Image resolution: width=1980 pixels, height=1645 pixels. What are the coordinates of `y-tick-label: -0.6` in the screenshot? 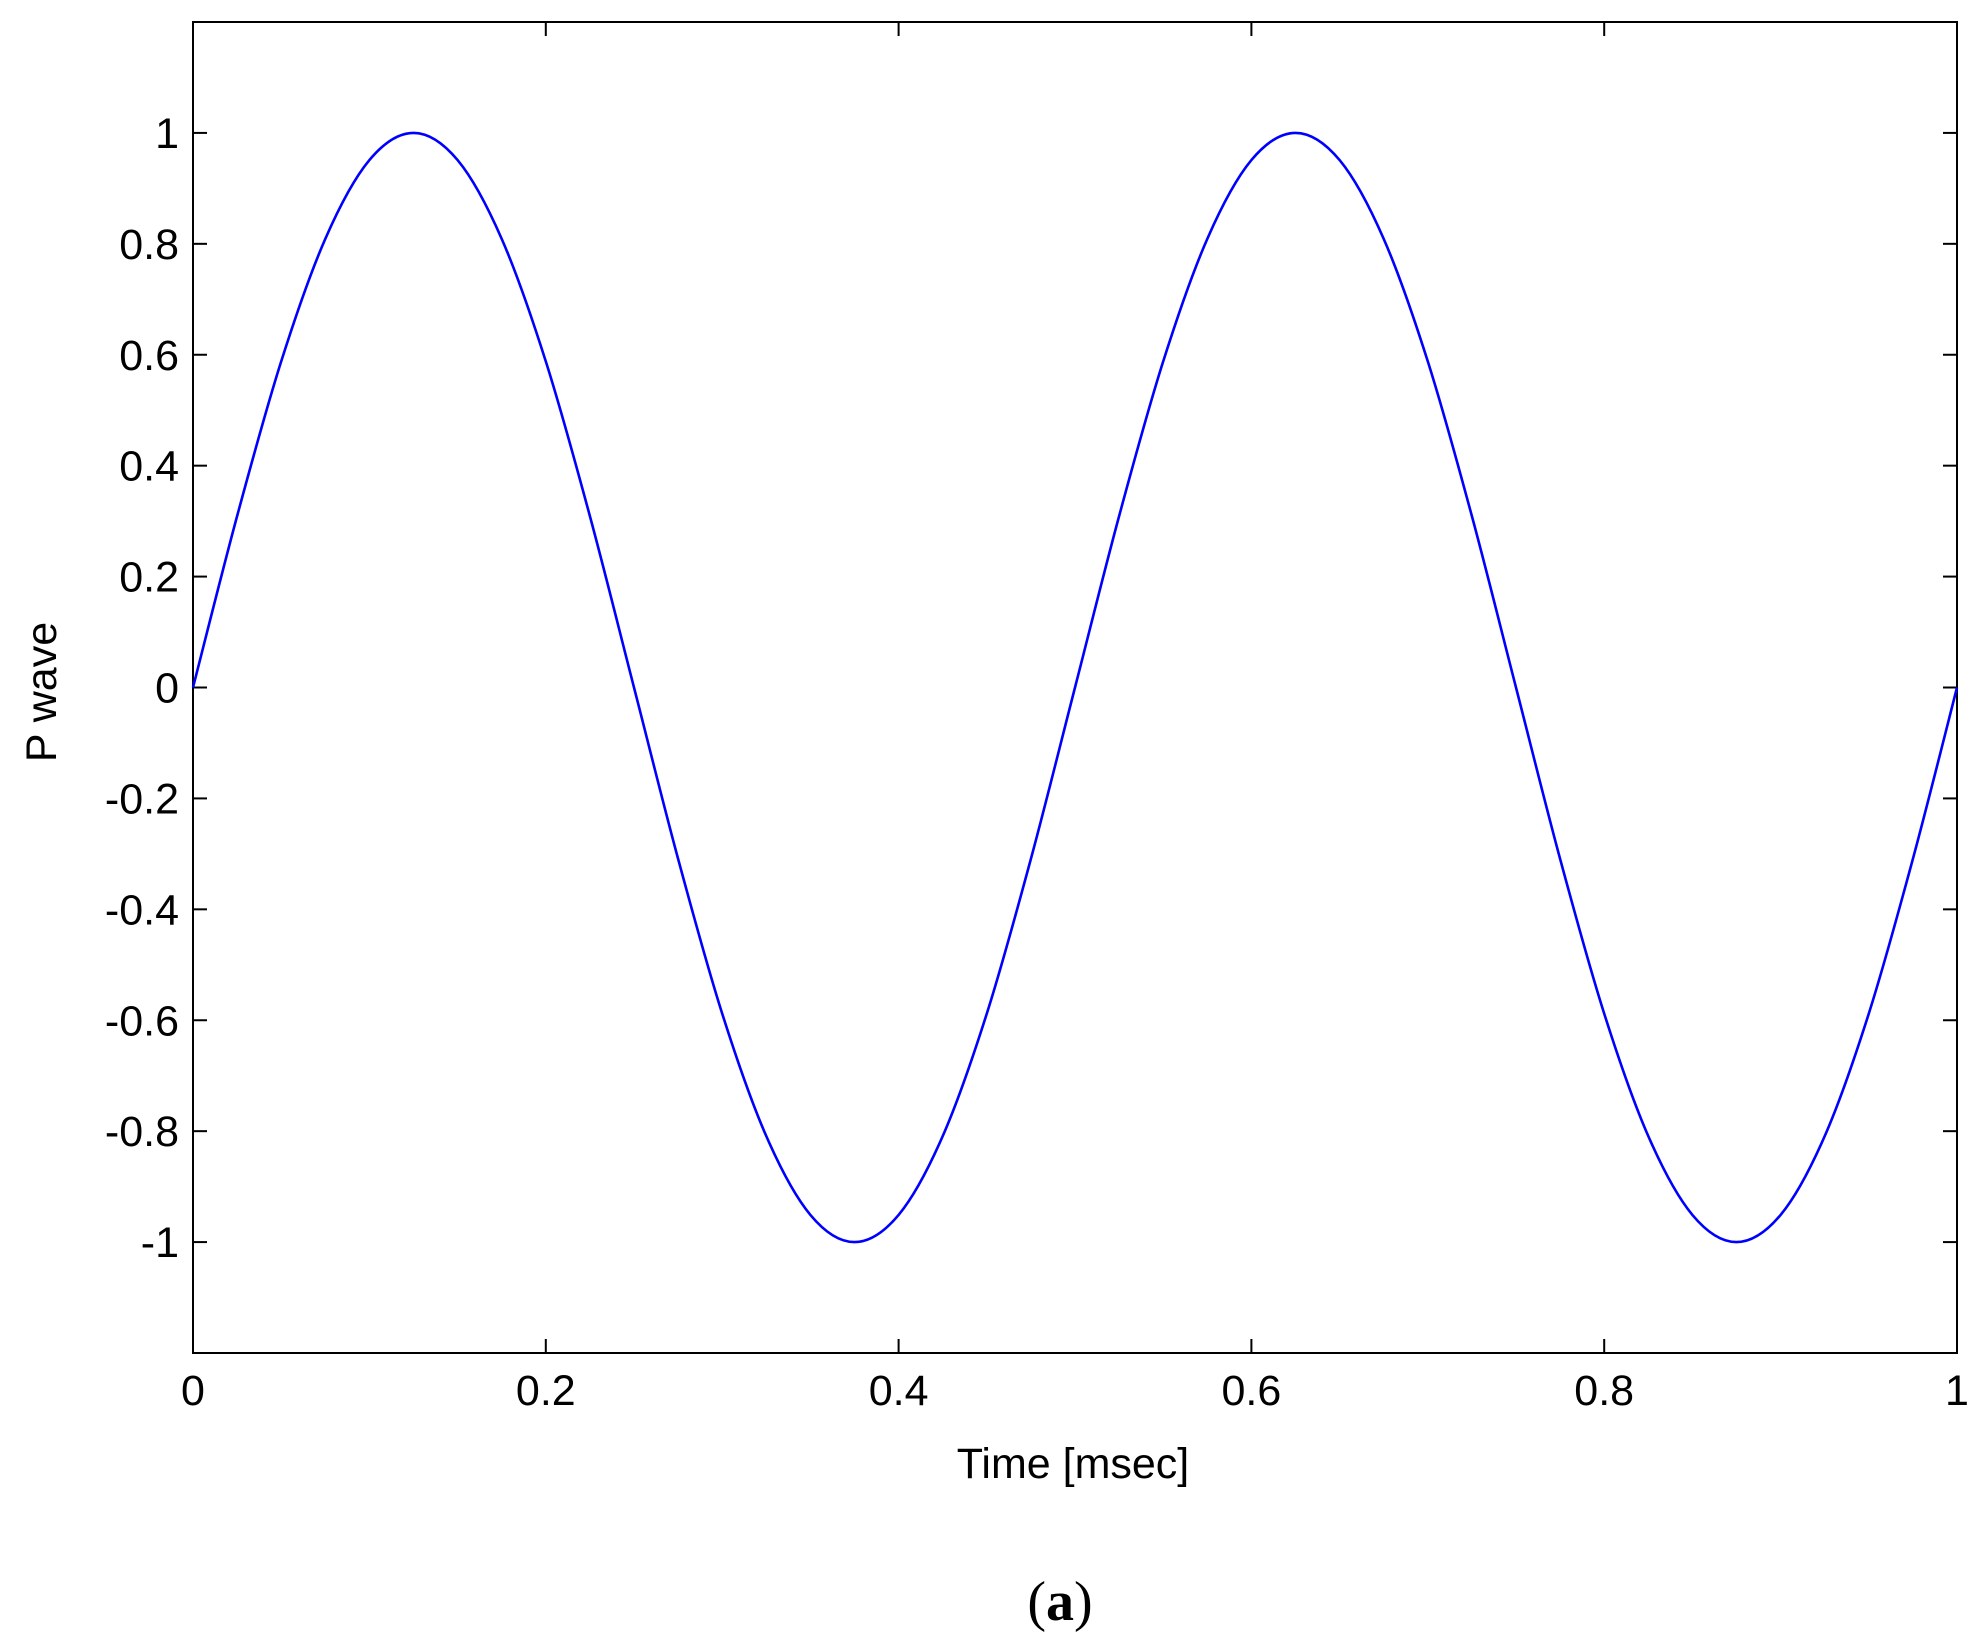 It's located at (142, 1021).